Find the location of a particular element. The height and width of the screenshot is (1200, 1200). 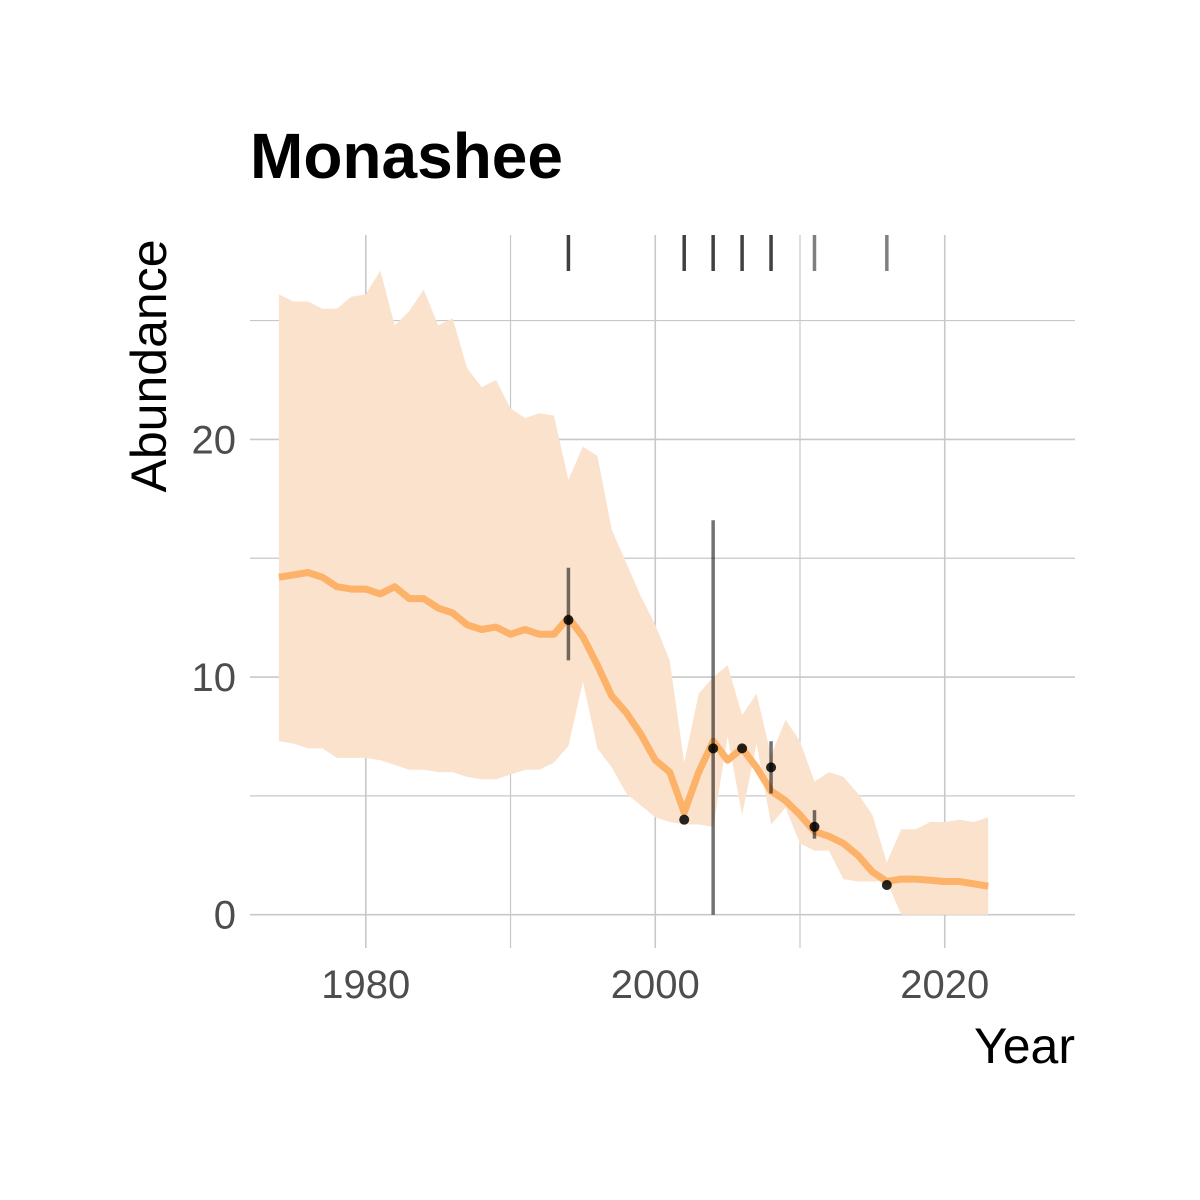

x-axis-title: Year is located at coordinates (1024, 1046).